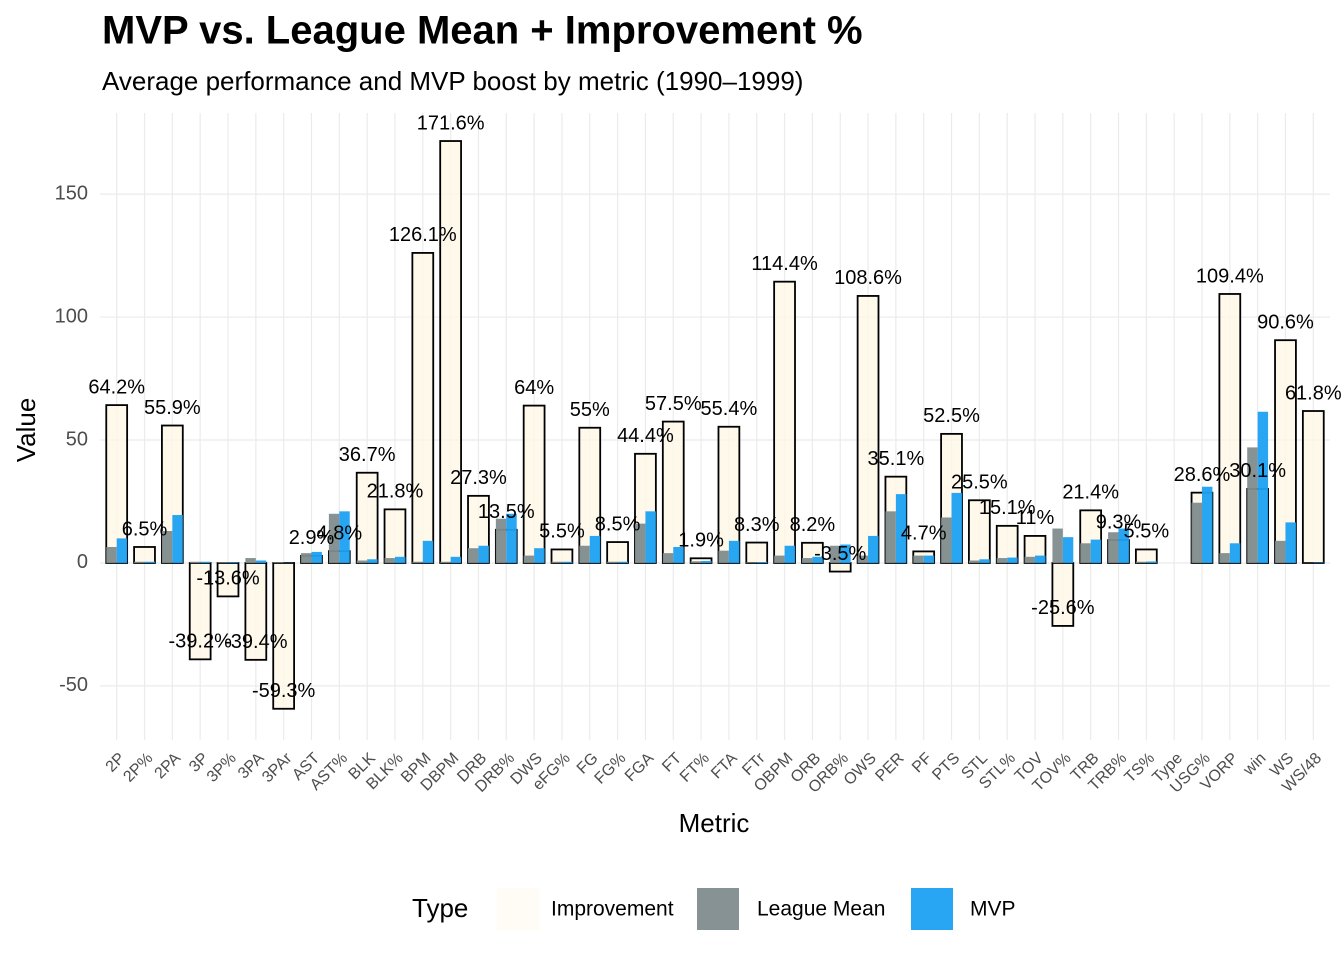  I want to click on x-tick-label: 3PAr, so click(277, 767).